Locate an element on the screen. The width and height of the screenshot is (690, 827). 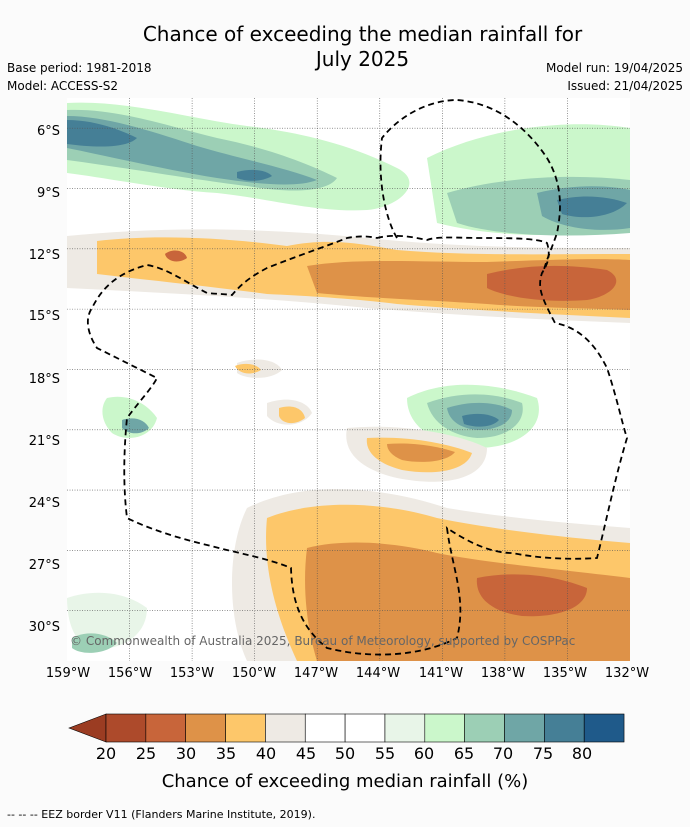
colorbar is located at coordinates (346, 728).